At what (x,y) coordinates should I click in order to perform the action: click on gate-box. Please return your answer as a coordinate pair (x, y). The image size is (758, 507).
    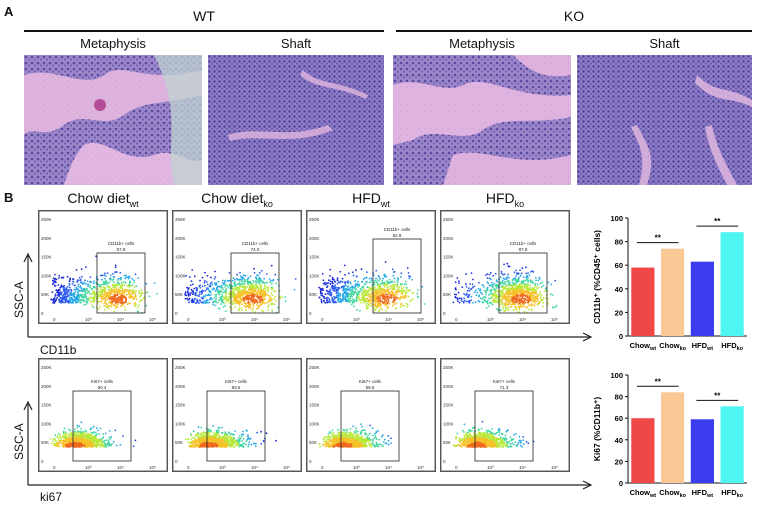
    Looking at the image, I should click on (397, 276).